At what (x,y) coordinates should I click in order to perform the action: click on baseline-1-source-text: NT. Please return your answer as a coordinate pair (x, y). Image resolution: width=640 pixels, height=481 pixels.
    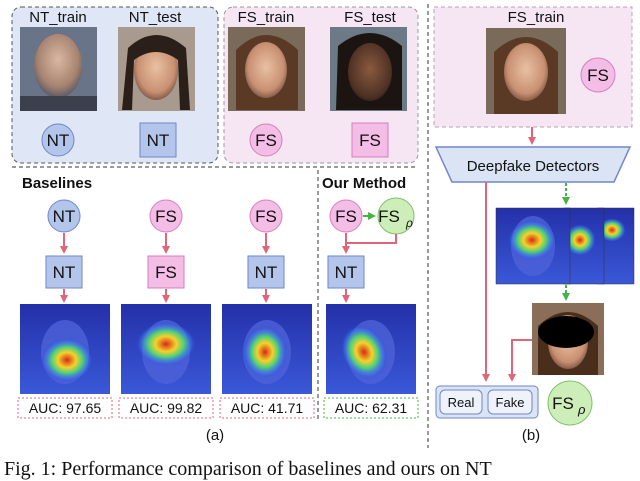
    Looking at the image, I should click on (64, 216).